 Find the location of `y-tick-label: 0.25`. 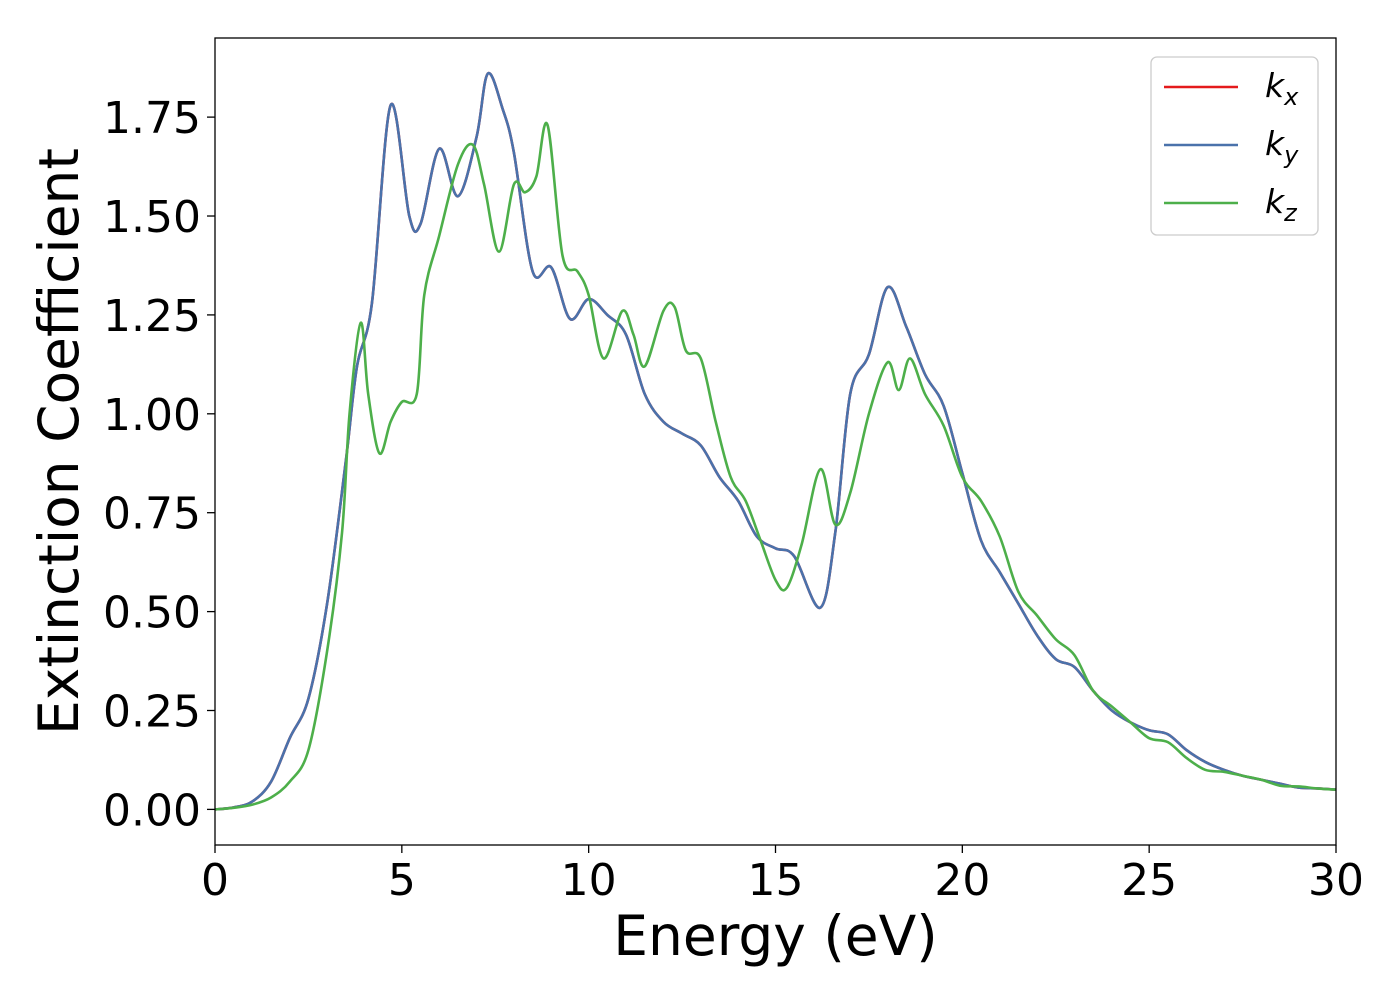

y-tick-label: 0.25 is located at coordinates (152, 712).